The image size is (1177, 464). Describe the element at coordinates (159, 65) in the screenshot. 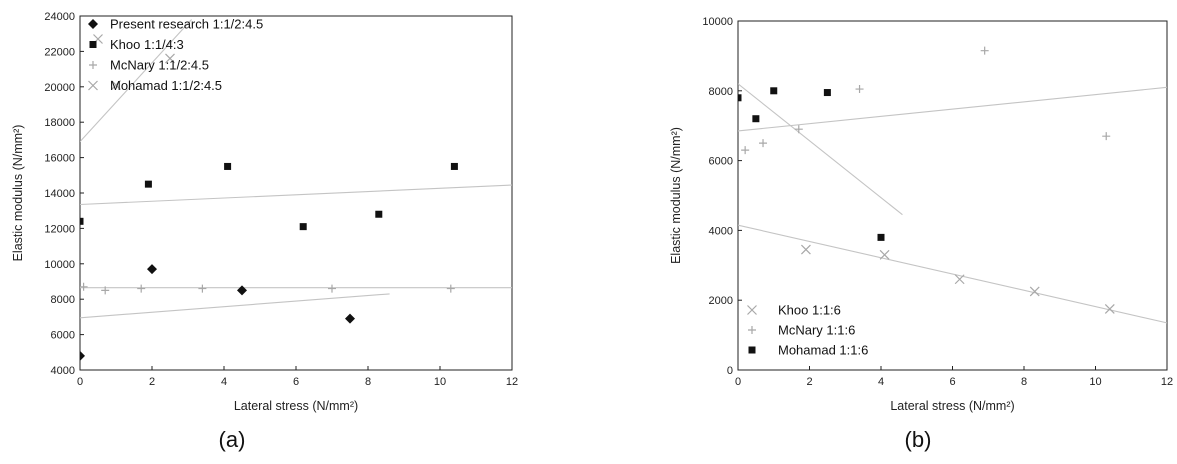

I see `legend-label: McNary 1:1/2:4.5` at that location.